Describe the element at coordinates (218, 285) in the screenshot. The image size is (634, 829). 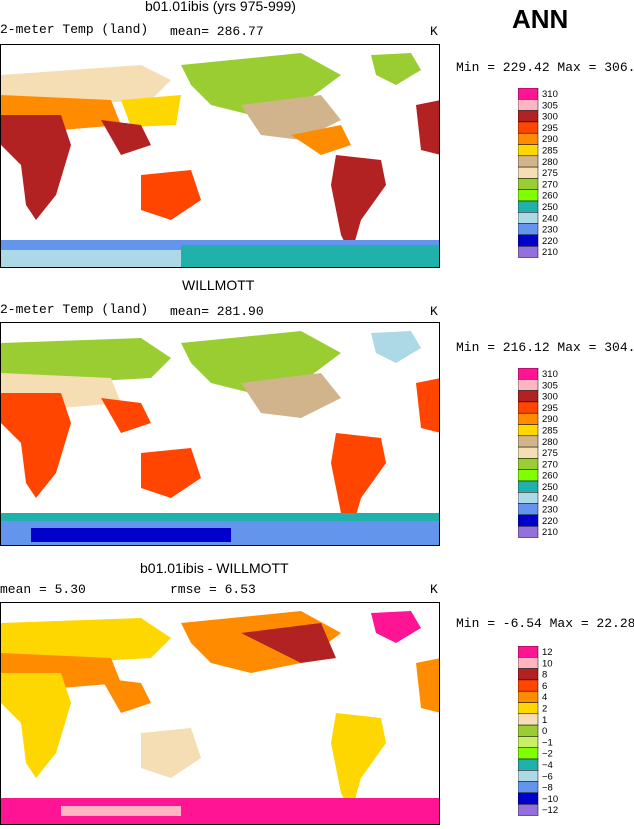
I see `panel-2-title: WILLMOTT` at that location.